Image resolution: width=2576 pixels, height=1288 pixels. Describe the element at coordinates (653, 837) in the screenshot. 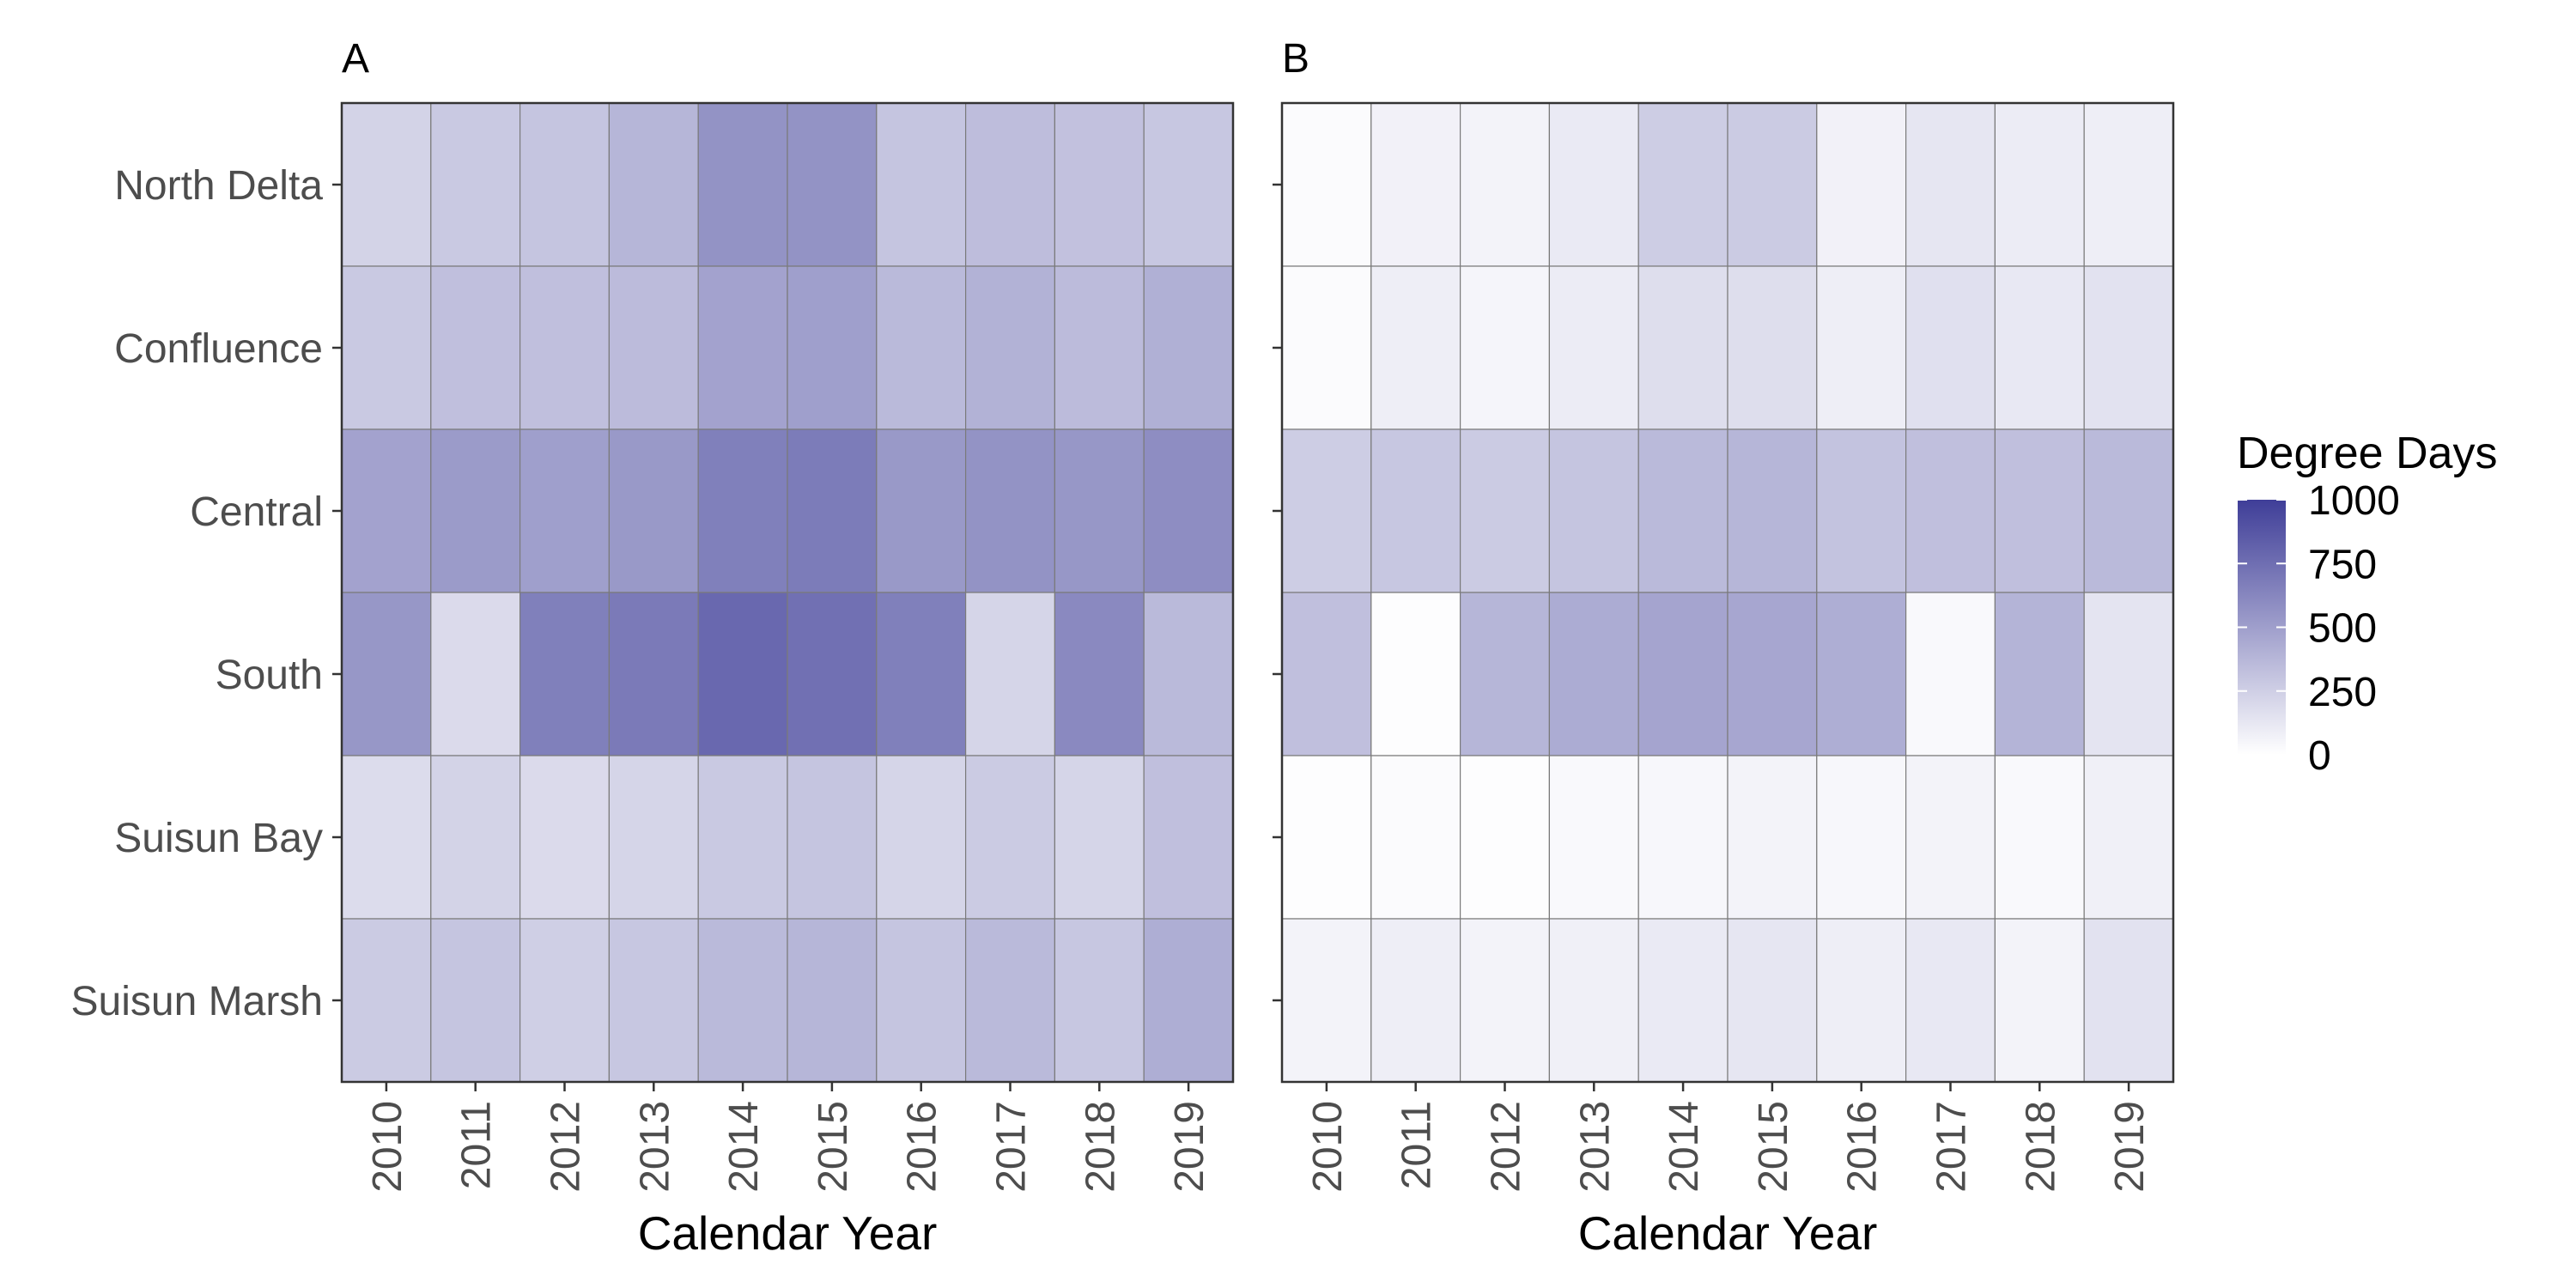

I see `heatmap-cell-a-suisun-bay-2013` at that location.